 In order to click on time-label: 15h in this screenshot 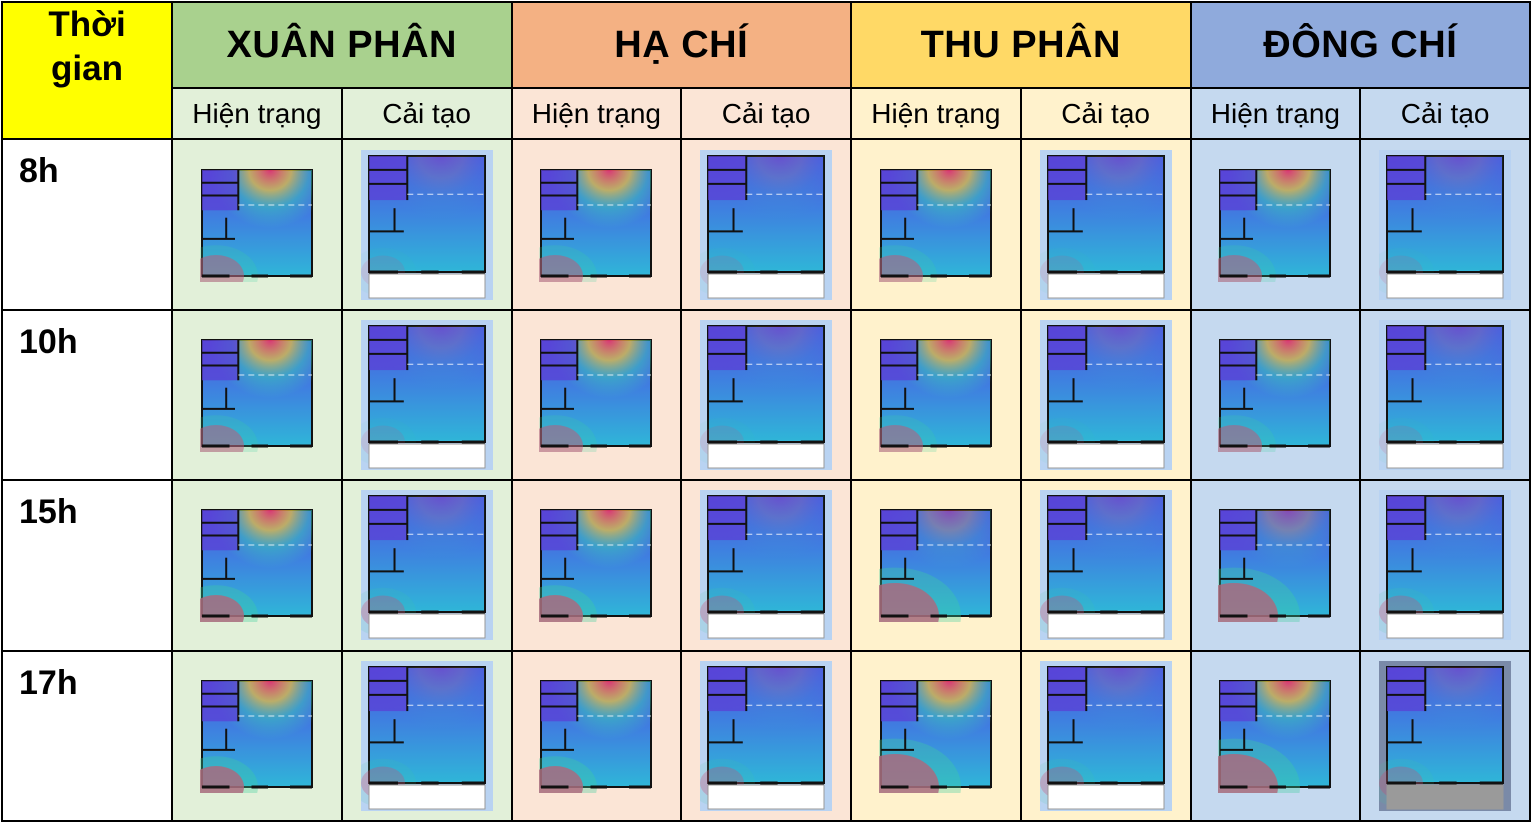, I will do `click(48, 512)`.